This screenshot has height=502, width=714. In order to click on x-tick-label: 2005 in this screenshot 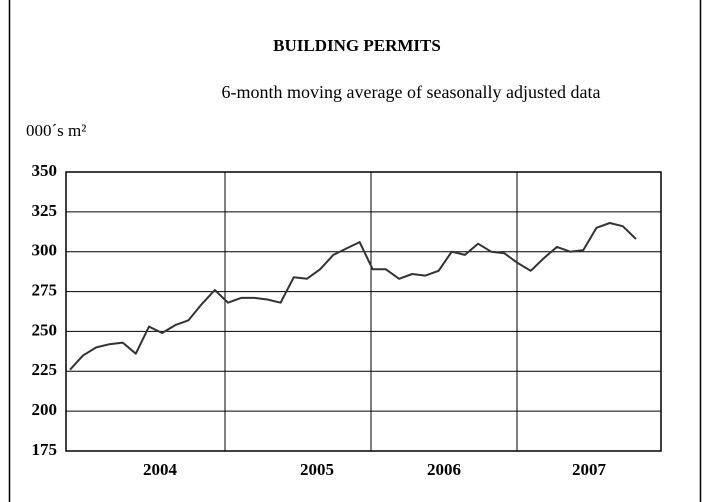, I will do `click(317, 469)`.